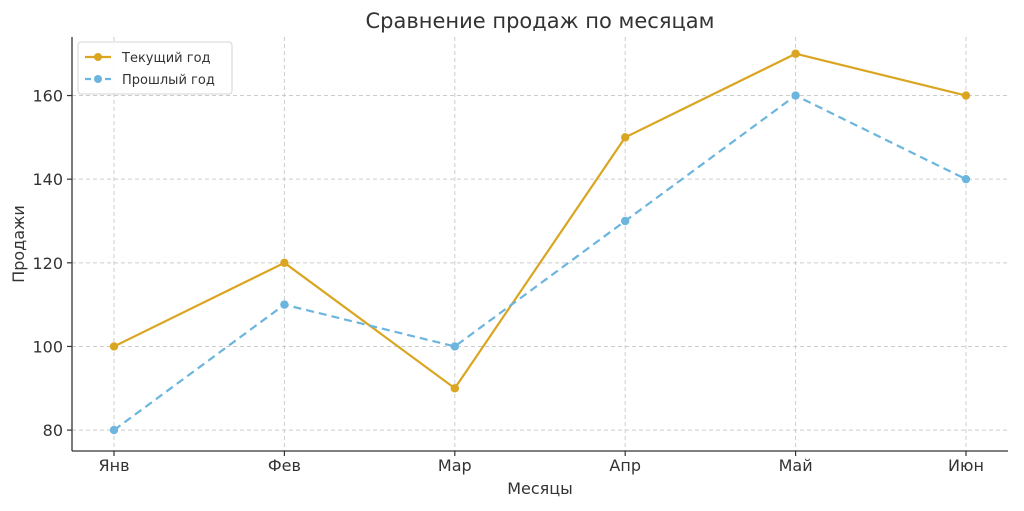 The image size is (1024, 511). I want to click on y-tick-label: 80, so click(53, 430).